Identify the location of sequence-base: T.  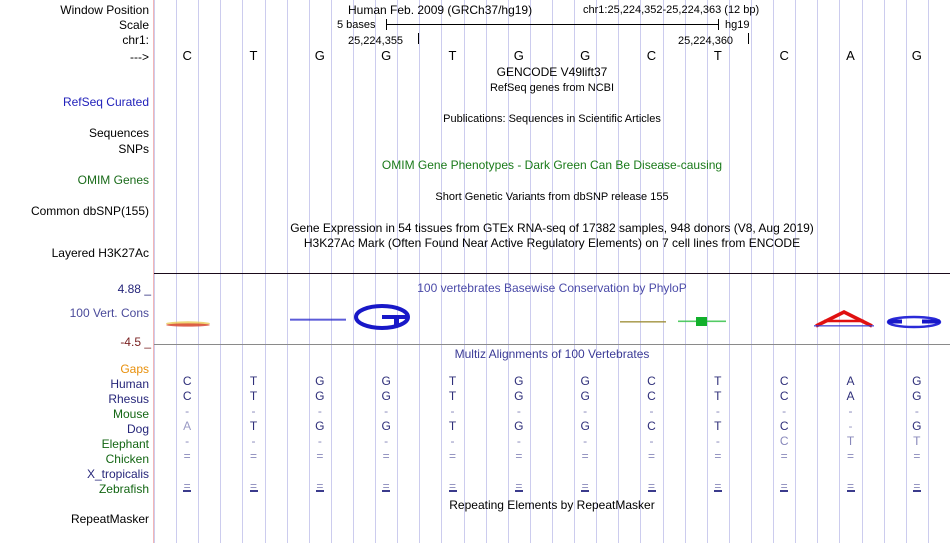
(452, 55).